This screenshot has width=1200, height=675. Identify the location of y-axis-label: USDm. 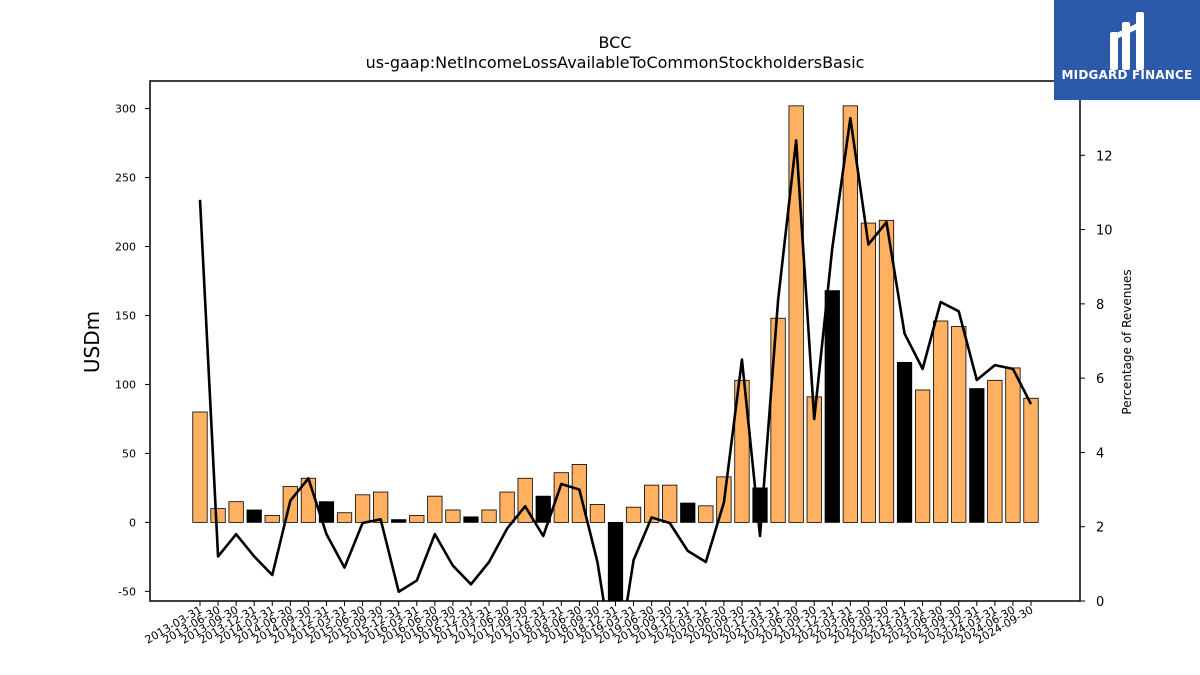
(92, 342).